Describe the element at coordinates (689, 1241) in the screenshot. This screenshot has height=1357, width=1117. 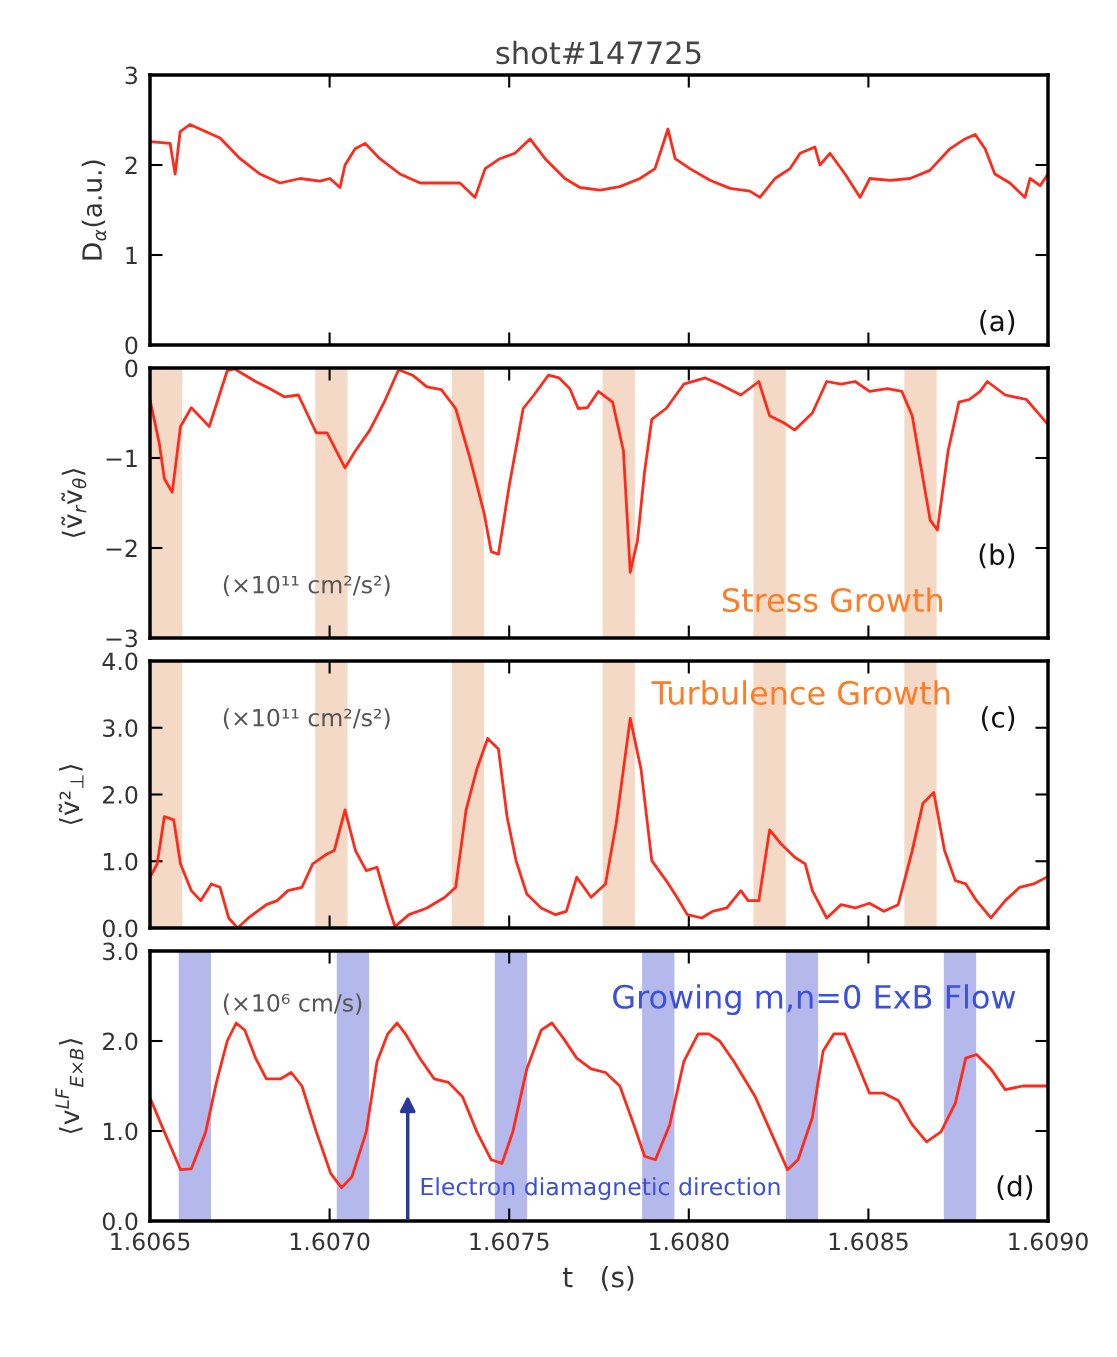
I see `x-tick-label: 1.6080` at that location.